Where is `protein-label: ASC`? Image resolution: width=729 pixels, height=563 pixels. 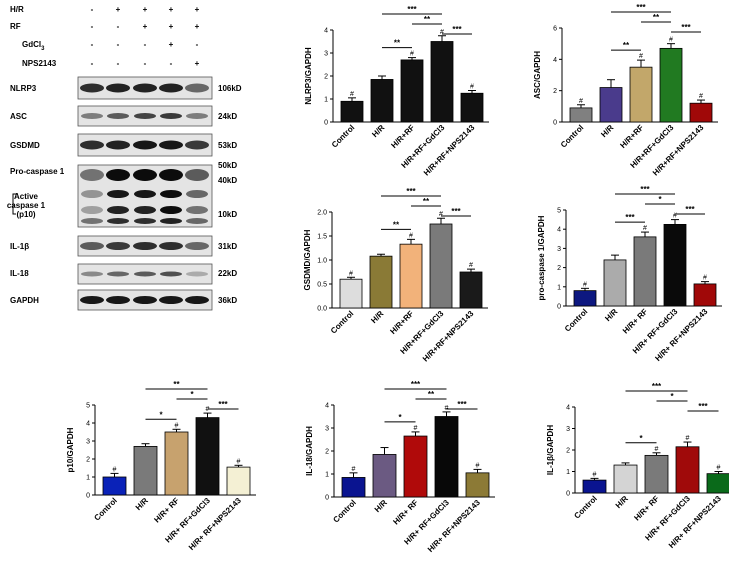
protein-label: ASC is located at coordinates (18, 116).